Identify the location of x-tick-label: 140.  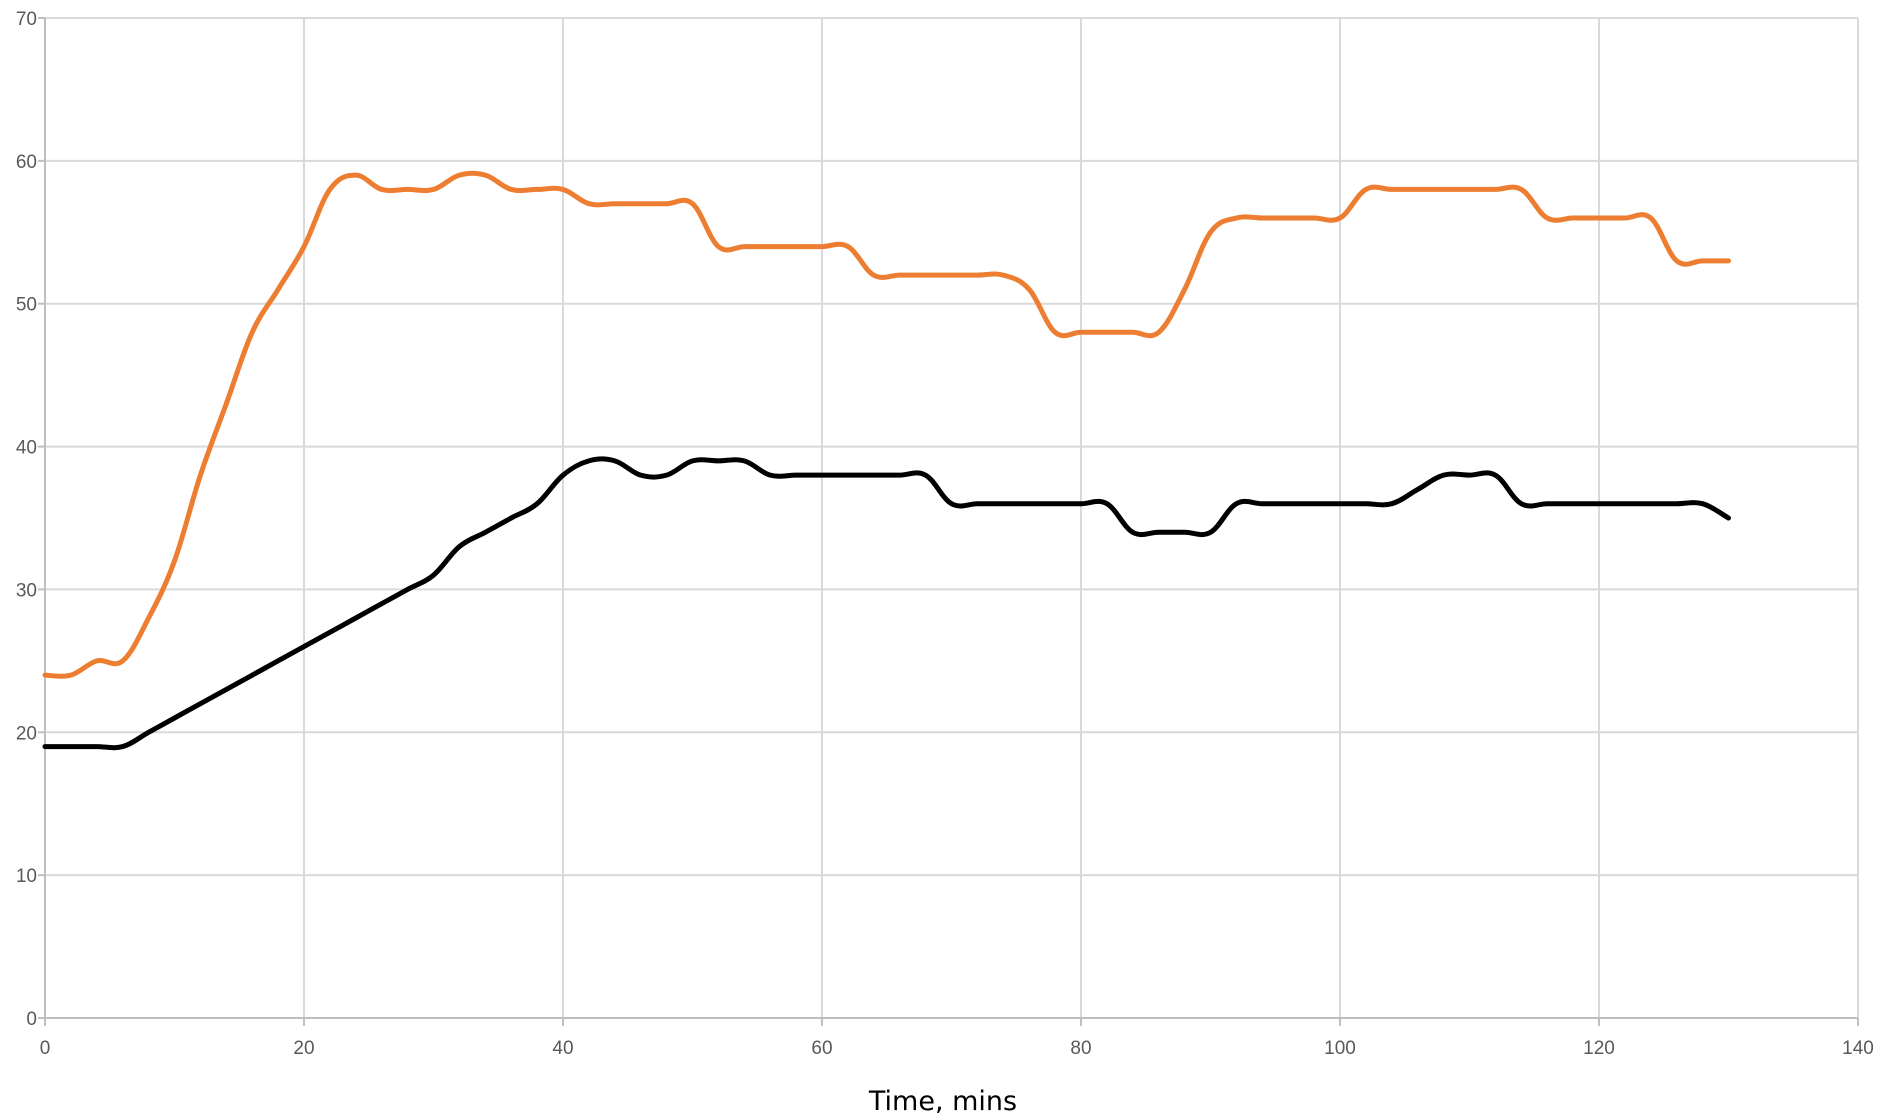
(1858, 1048).